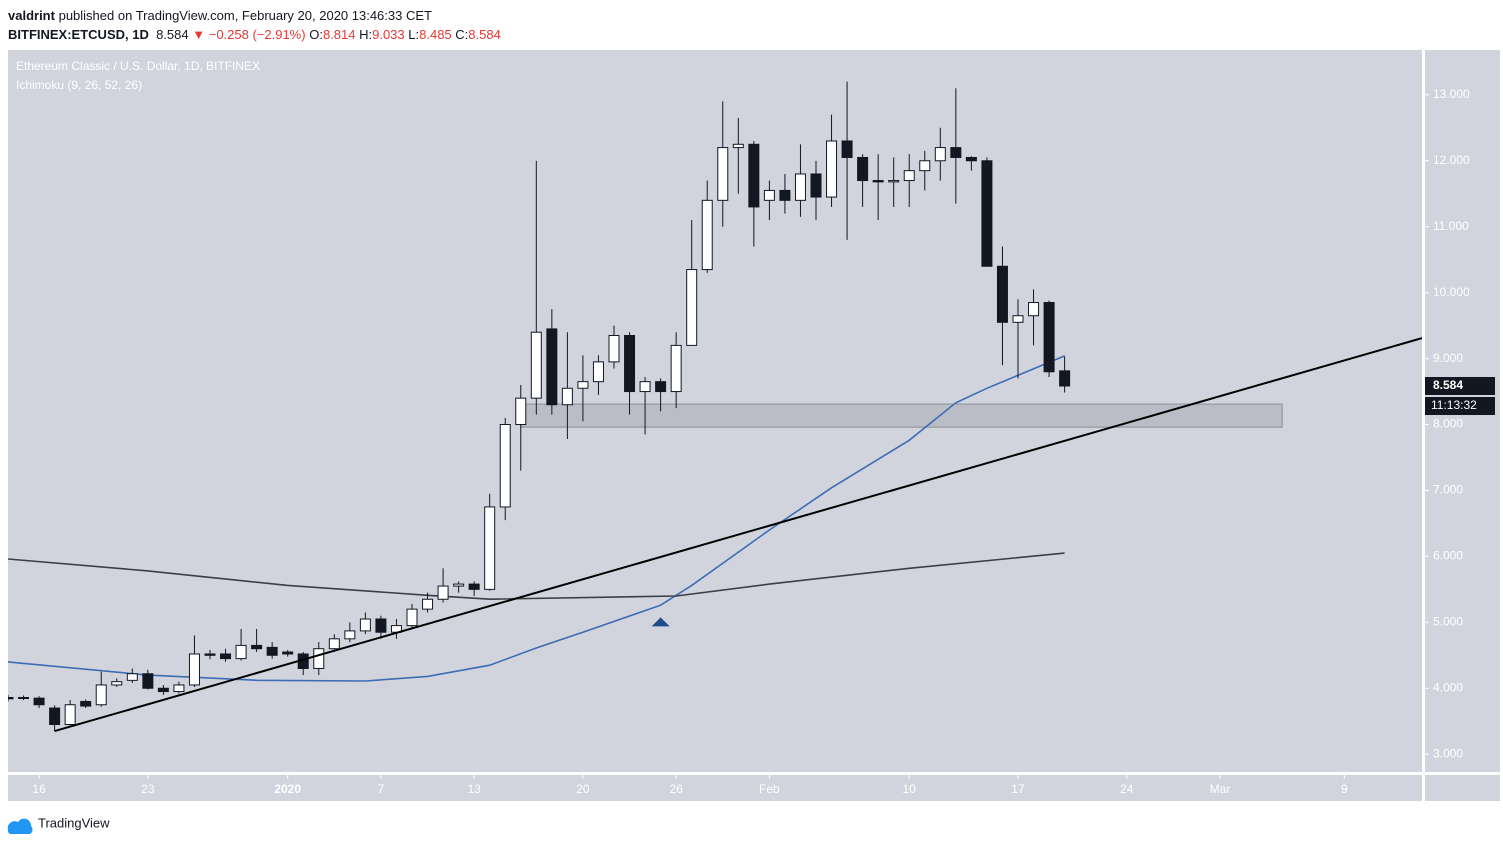 Image resolution: width=1503 pixels, height=844 pixels. I want to click on price-tag-label: 8.584, so click(1448, 385).